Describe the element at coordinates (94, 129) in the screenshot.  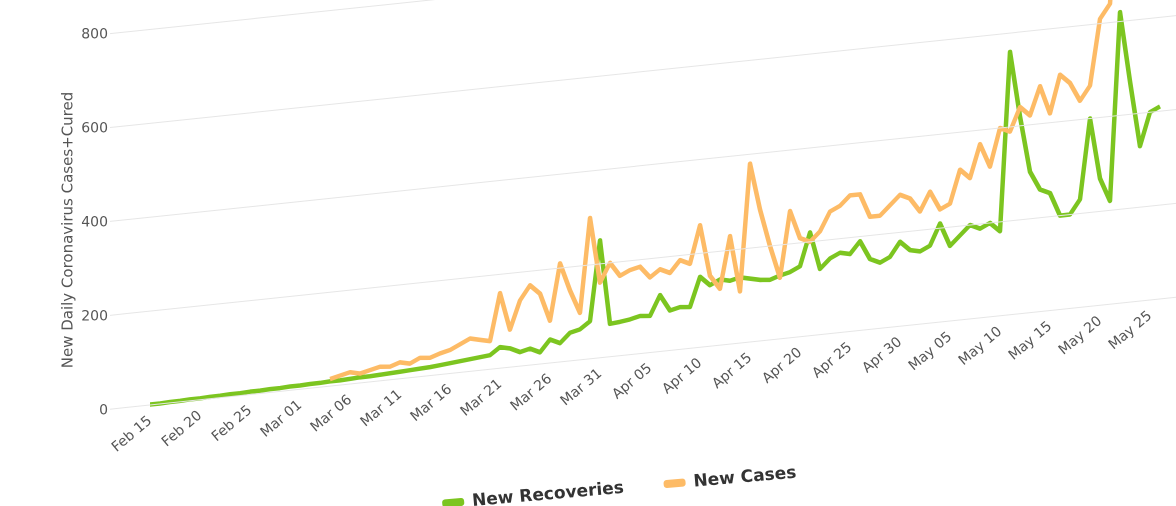
I see `y-tick-label: 600` at that location.